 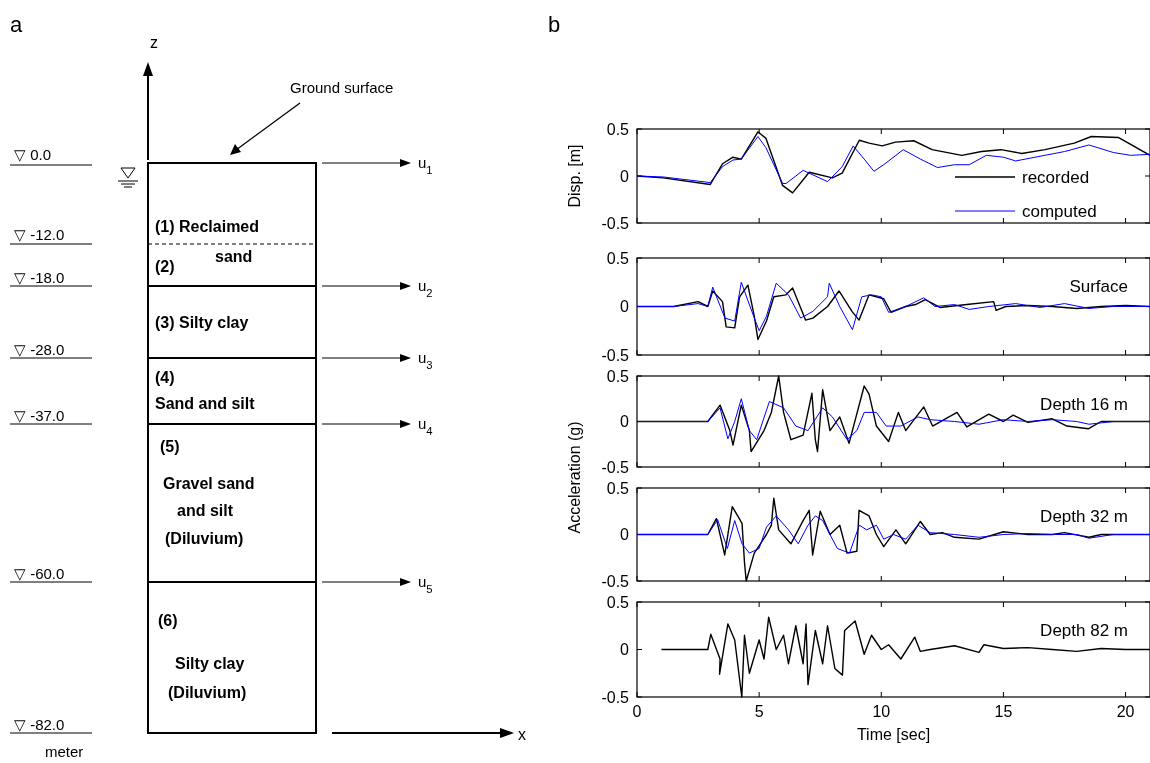 I want to click on text: sand, so click(x=234, y=256).